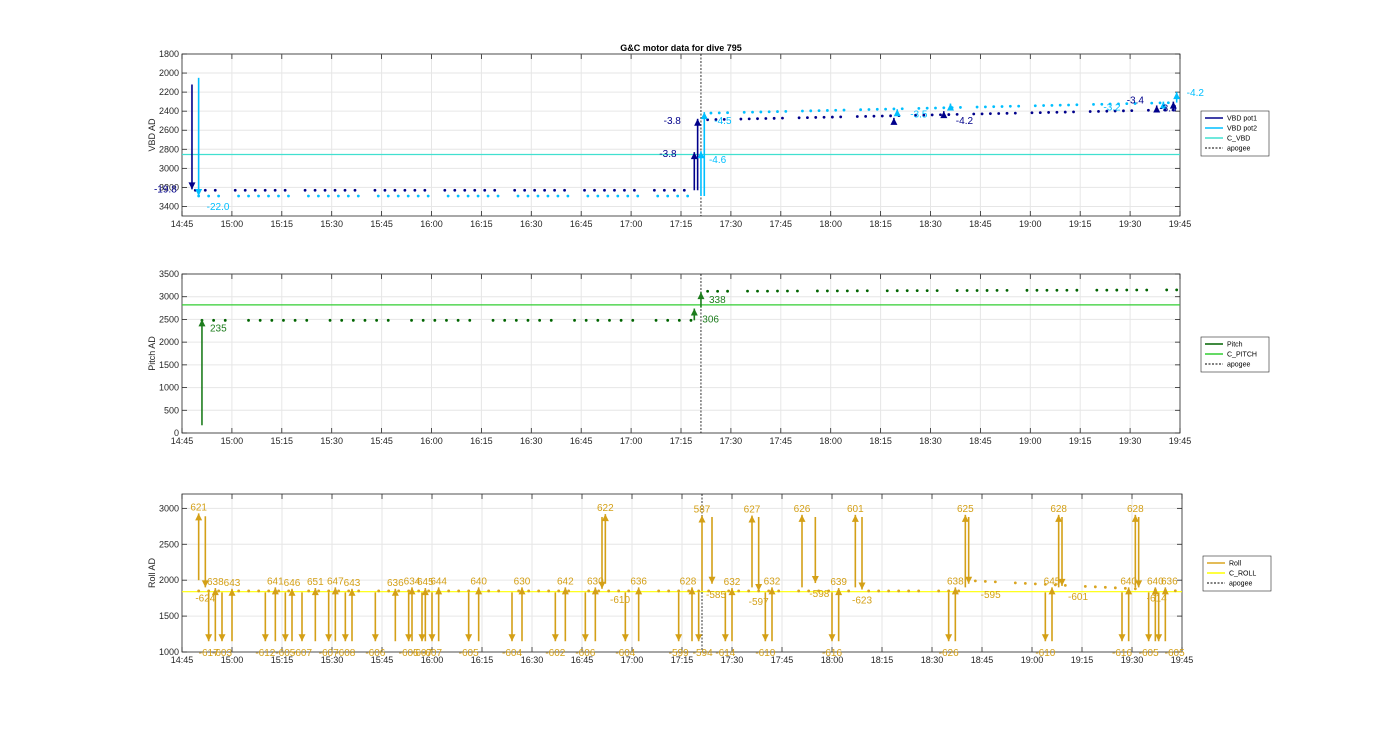 This screenshot has height=733, width=1400. Describe the element at coordinates (381, 441) in the screenshot. I see `x-tick-label: 15:45` at that location.